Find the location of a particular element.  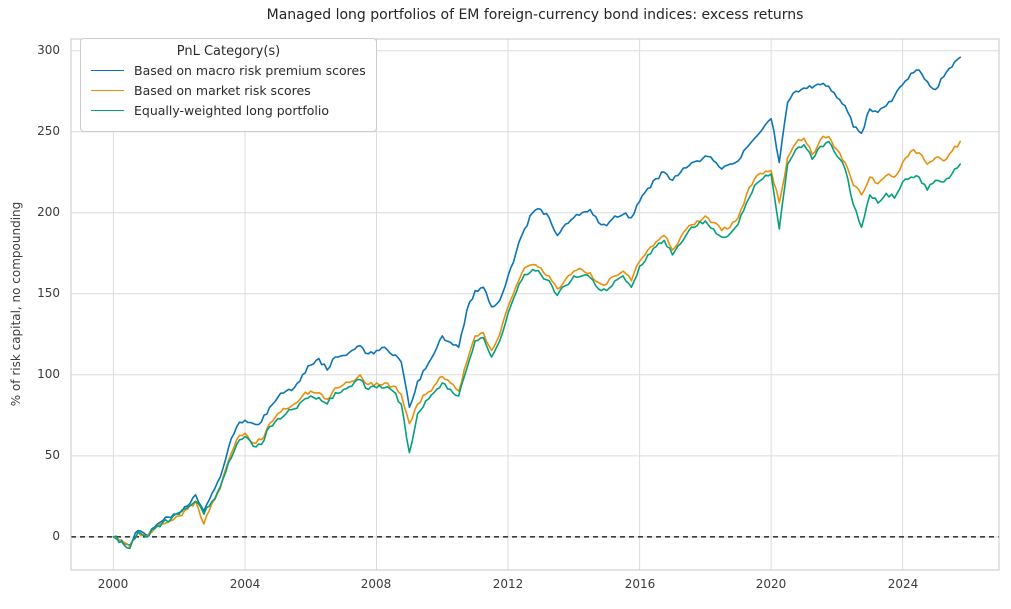

legend-item-label: Equally-weighted long portfolio is located at coordinates (232, 110).